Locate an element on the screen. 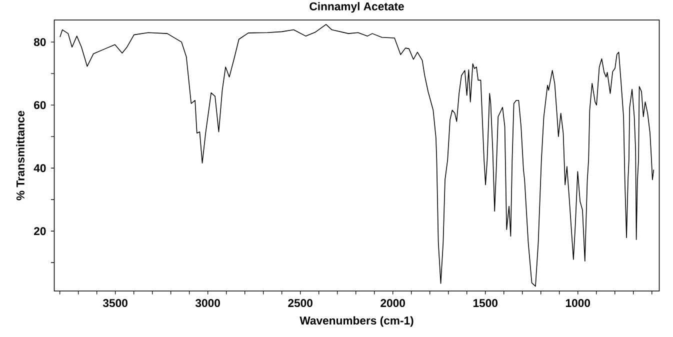 The image size is (673, 337). y-tick-label: 80 is located at coordinates (40, 42).